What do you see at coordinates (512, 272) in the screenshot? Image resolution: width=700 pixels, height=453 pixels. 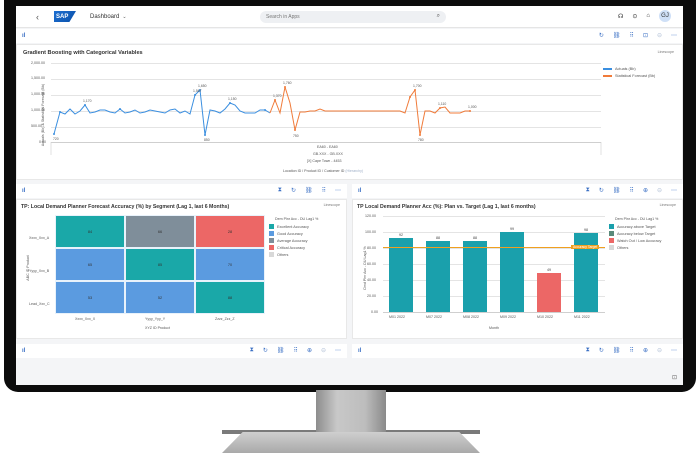 I see `bar-m09` at bounding box center [512, 272].